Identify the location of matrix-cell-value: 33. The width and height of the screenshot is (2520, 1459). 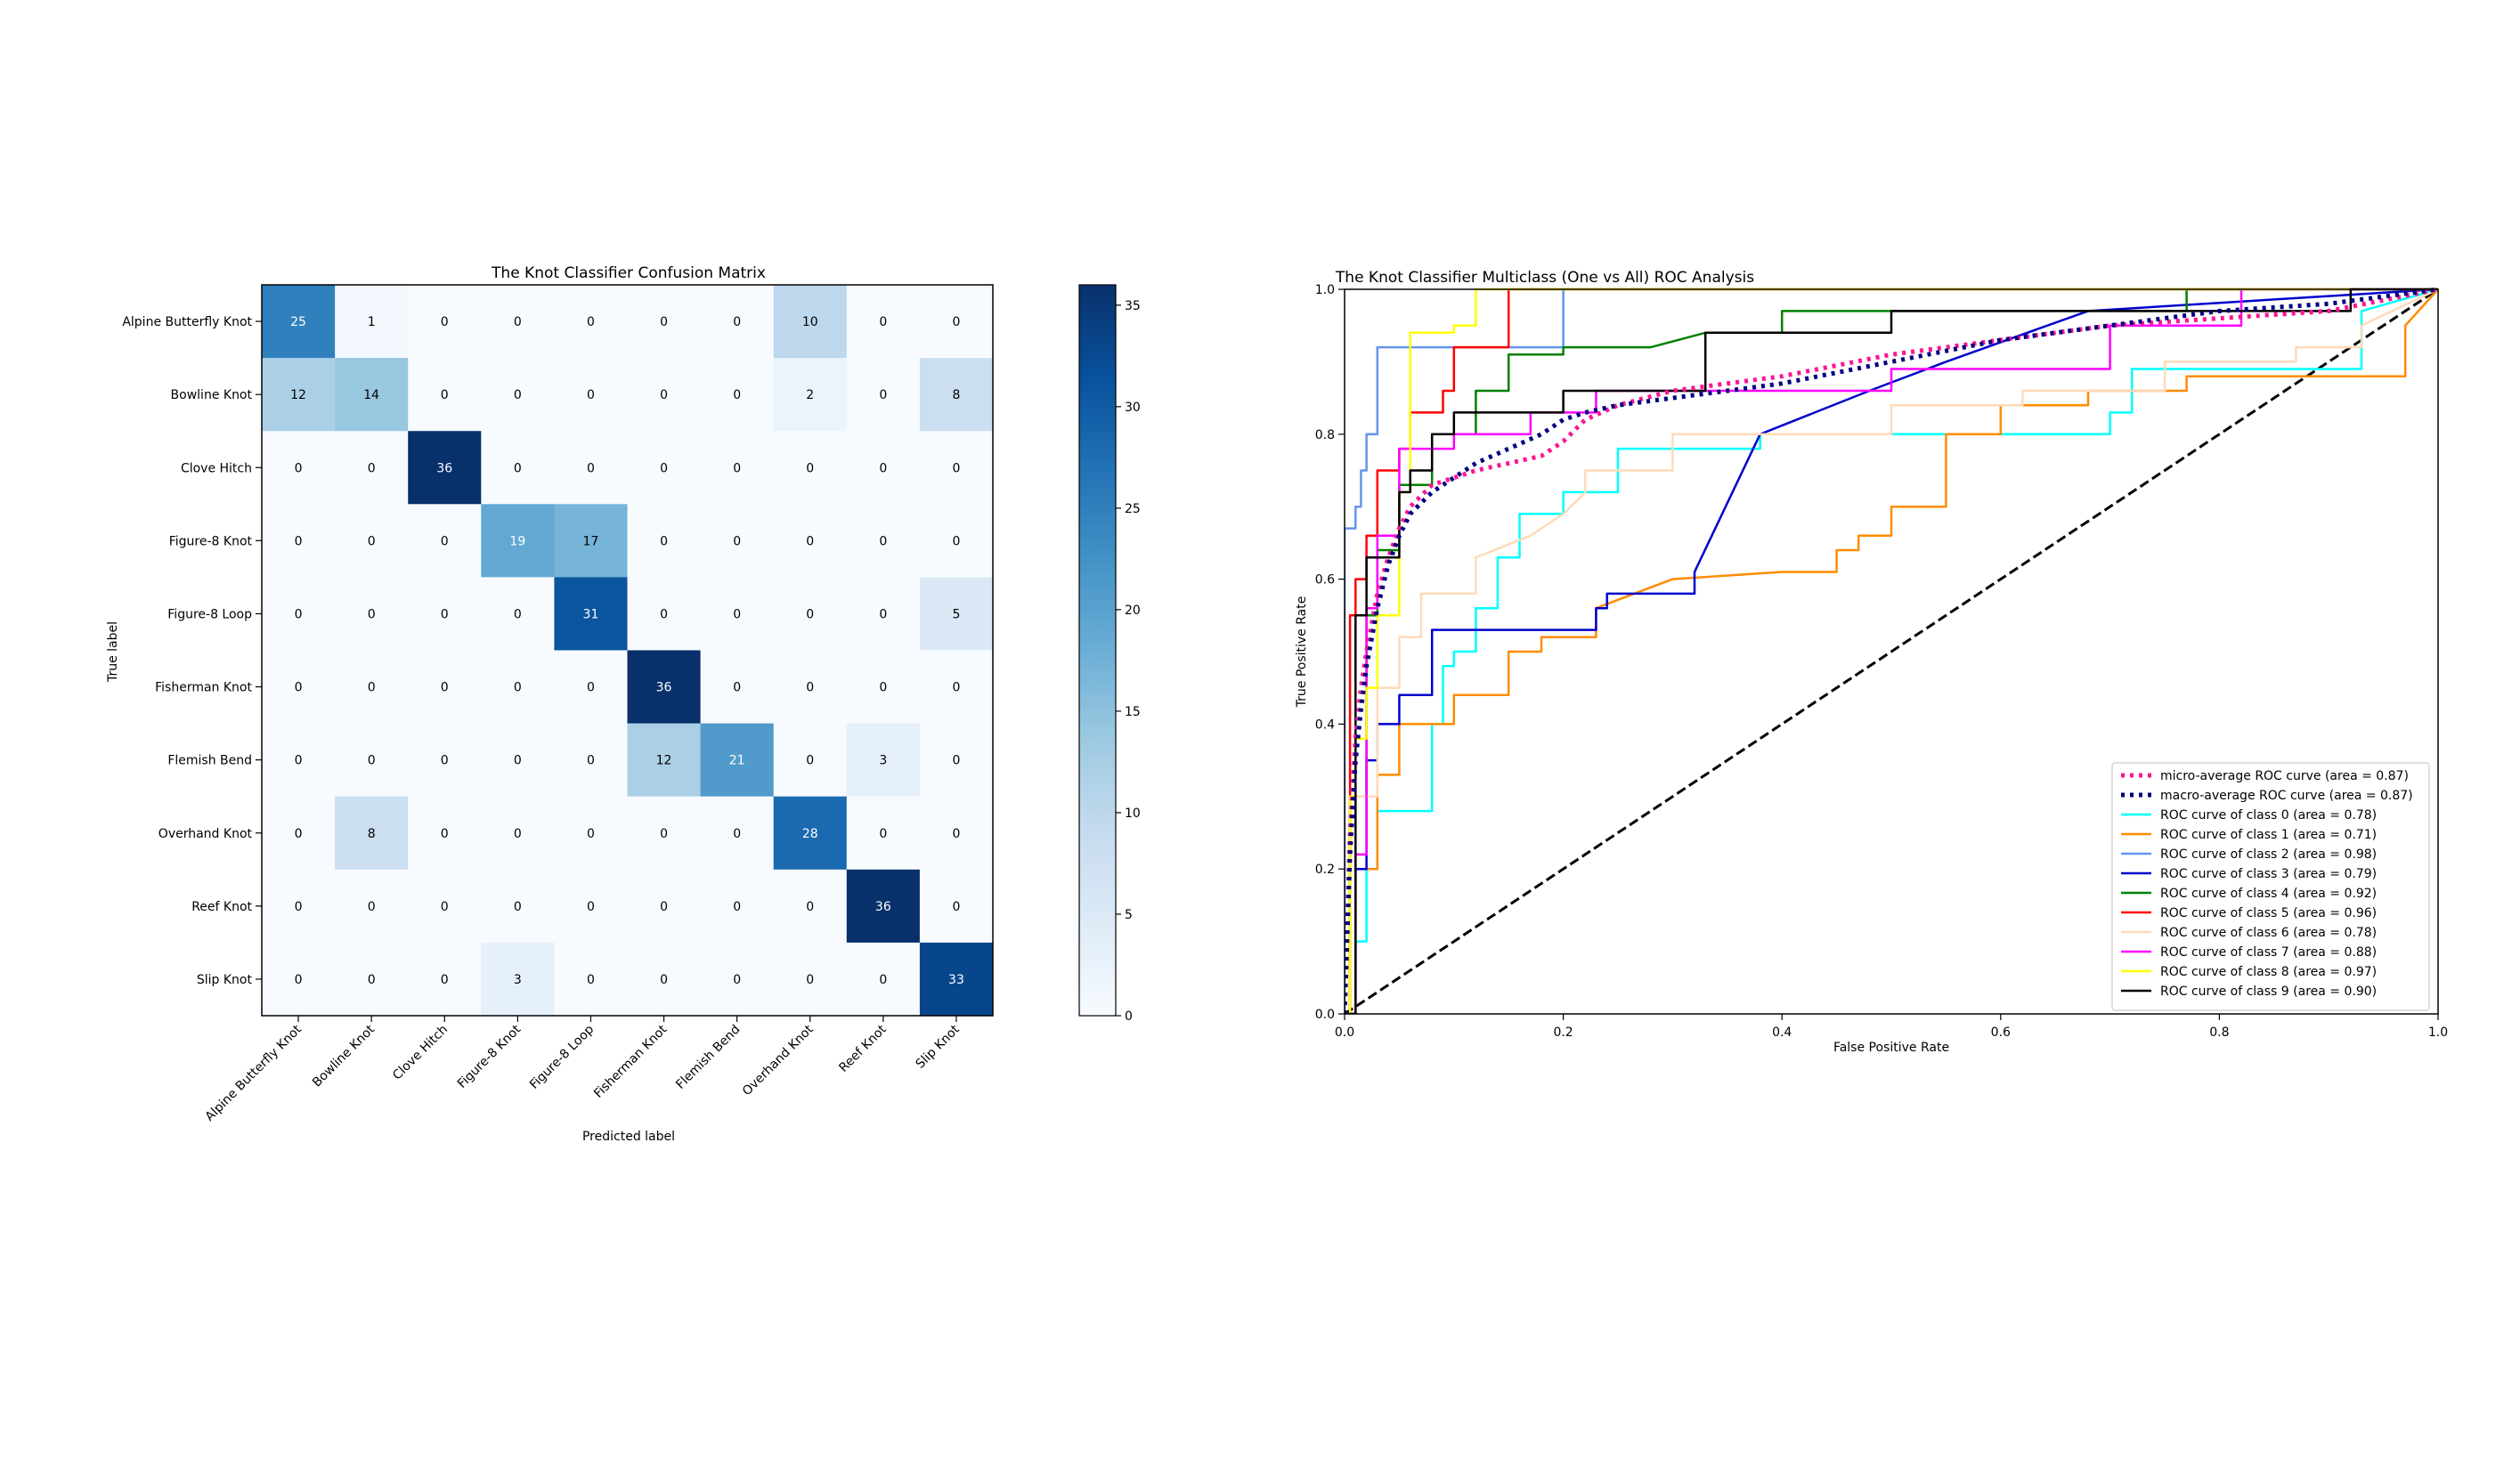
(956, 980).